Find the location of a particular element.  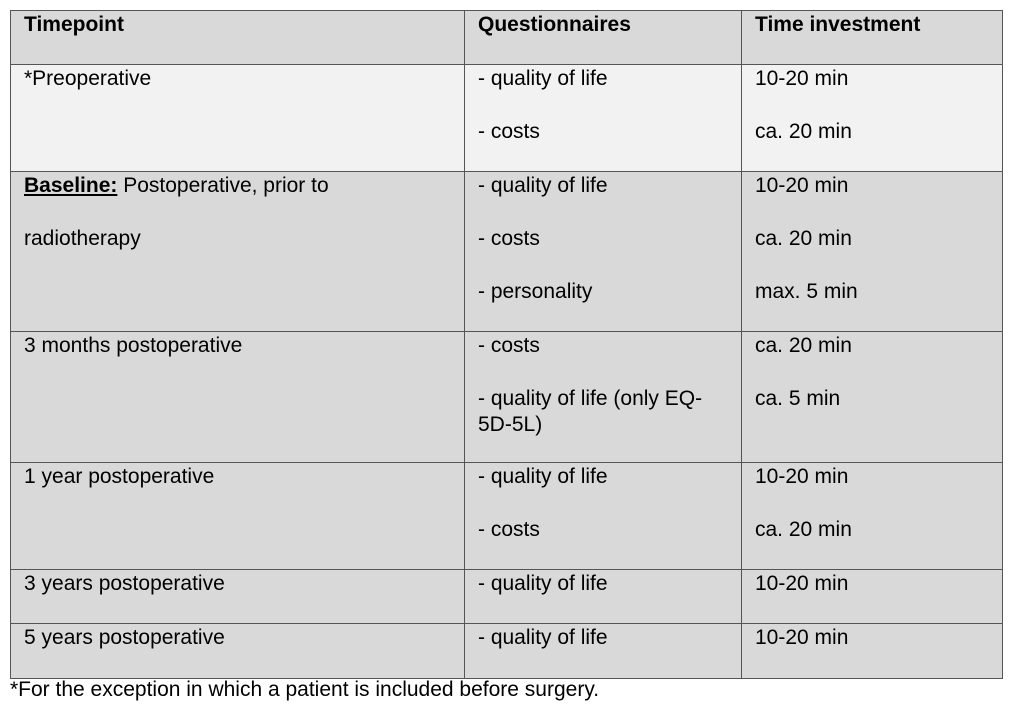

timepoint-cell: 3 months postoperative is located at coordinates (237, 397).